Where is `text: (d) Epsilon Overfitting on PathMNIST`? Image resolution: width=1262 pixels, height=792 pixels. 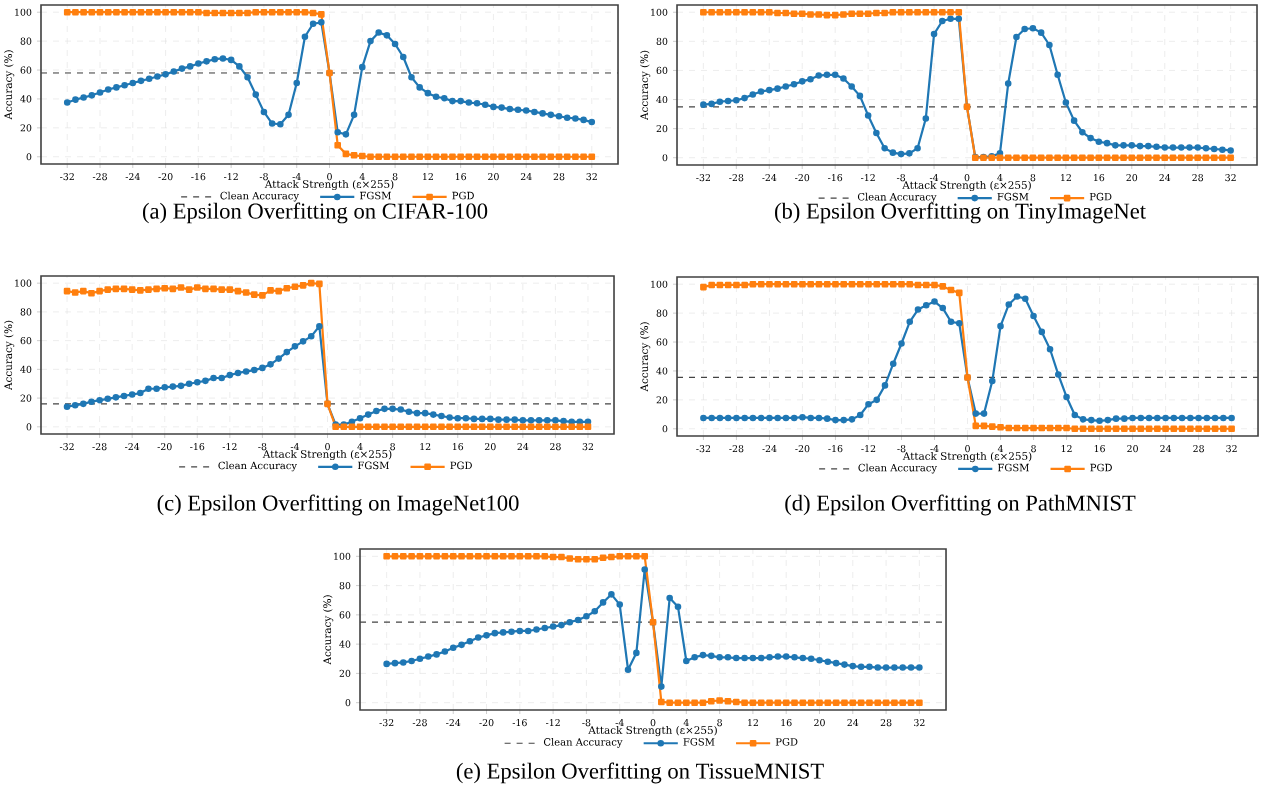
text: (d) Epsilon Overfitting on PathMNIST is located at coordinates (960, 505).